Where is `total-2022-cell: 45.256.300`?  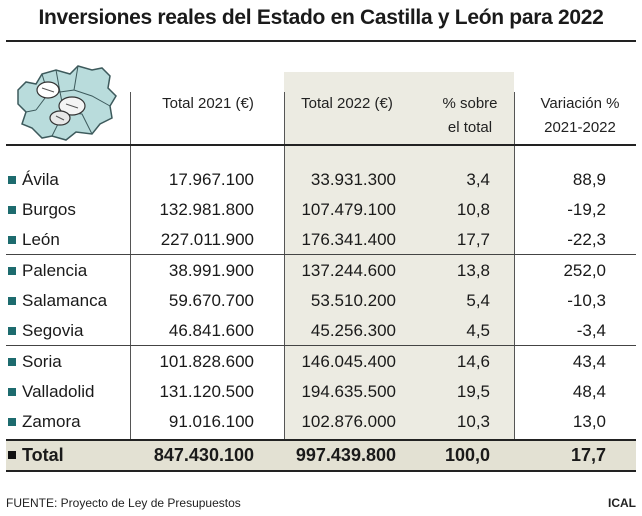 total-2022-cell: 45.256.300 is located at coordinates (353, 330).